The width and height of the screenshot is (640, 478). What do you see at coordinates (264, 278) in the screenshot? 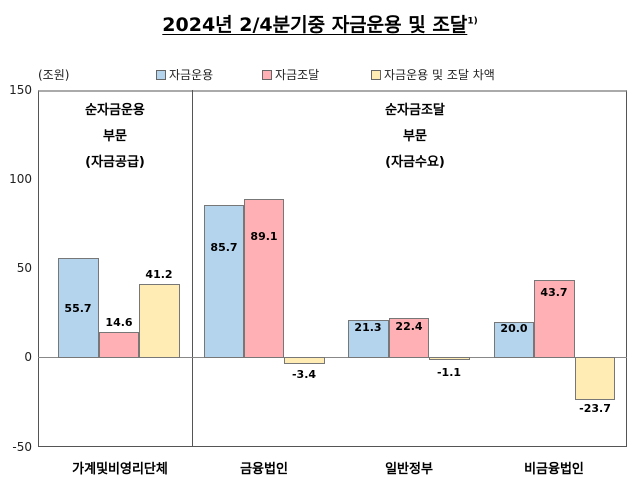
I see `bar-financial-raise` at bounding box center [264, 278].